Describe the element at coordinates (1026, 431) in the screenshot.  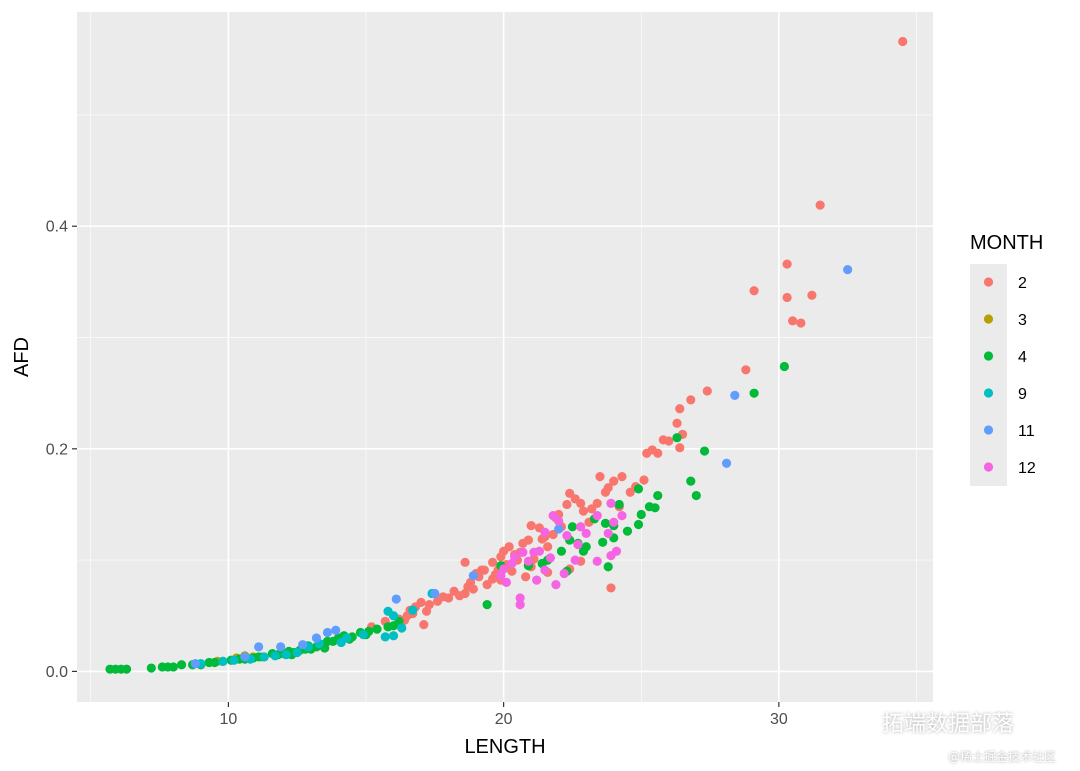
I see `legend-label: 11` at that location.